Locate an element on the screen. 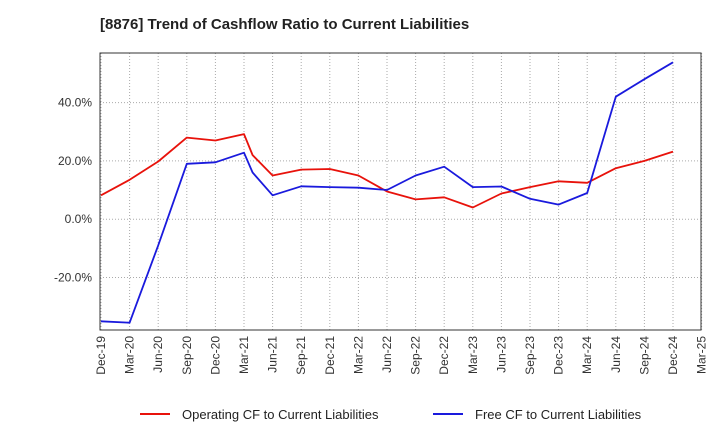  x-tick-label: Sep-23 is located at coordinates (530, 355).